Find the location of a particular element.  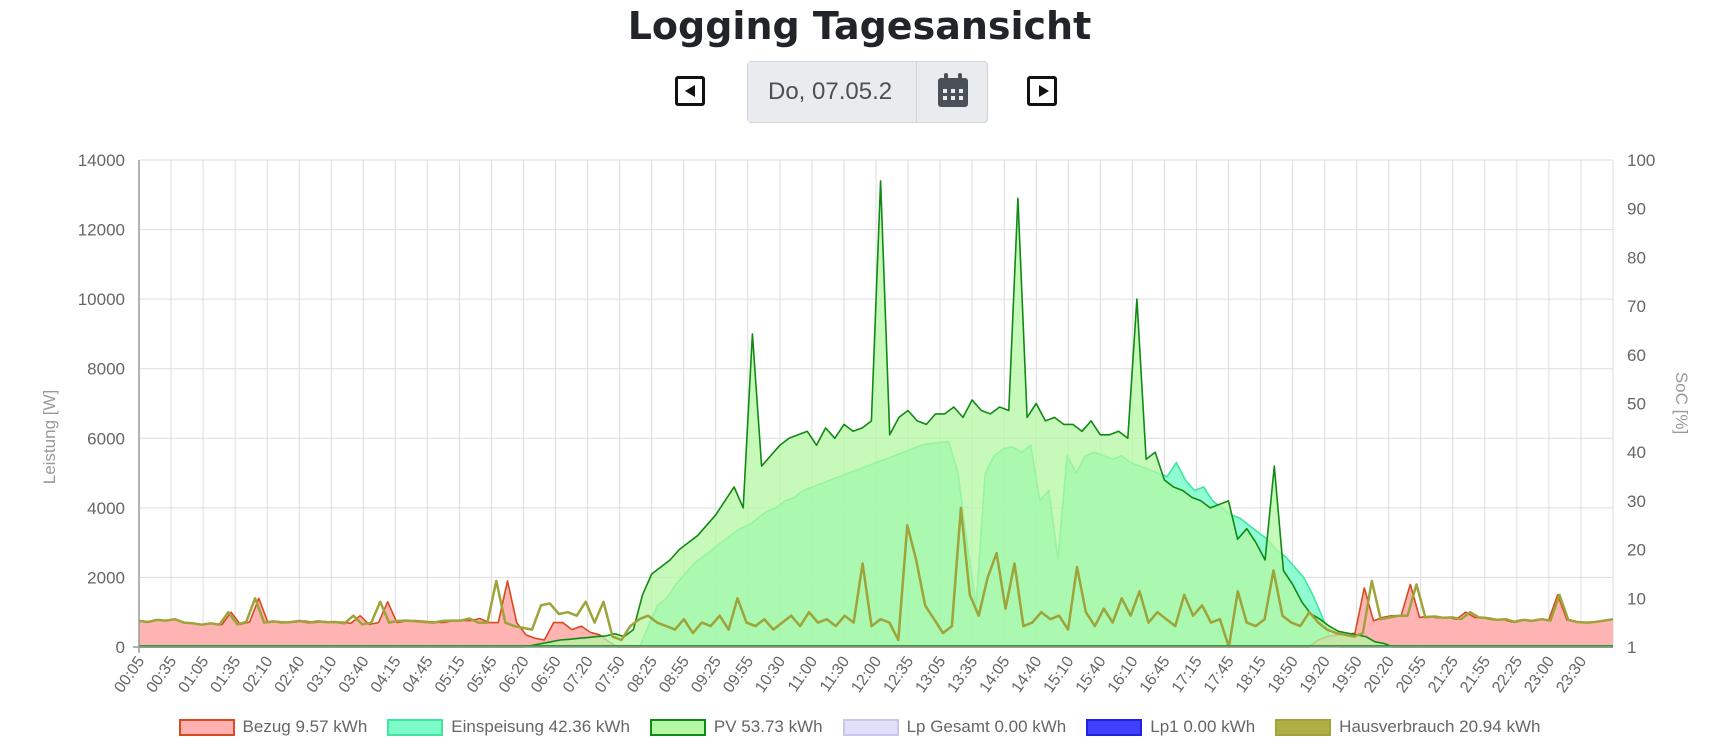

legend-item: Lp Gesamt 0.00 kWh is located at coordinates (954, 727).